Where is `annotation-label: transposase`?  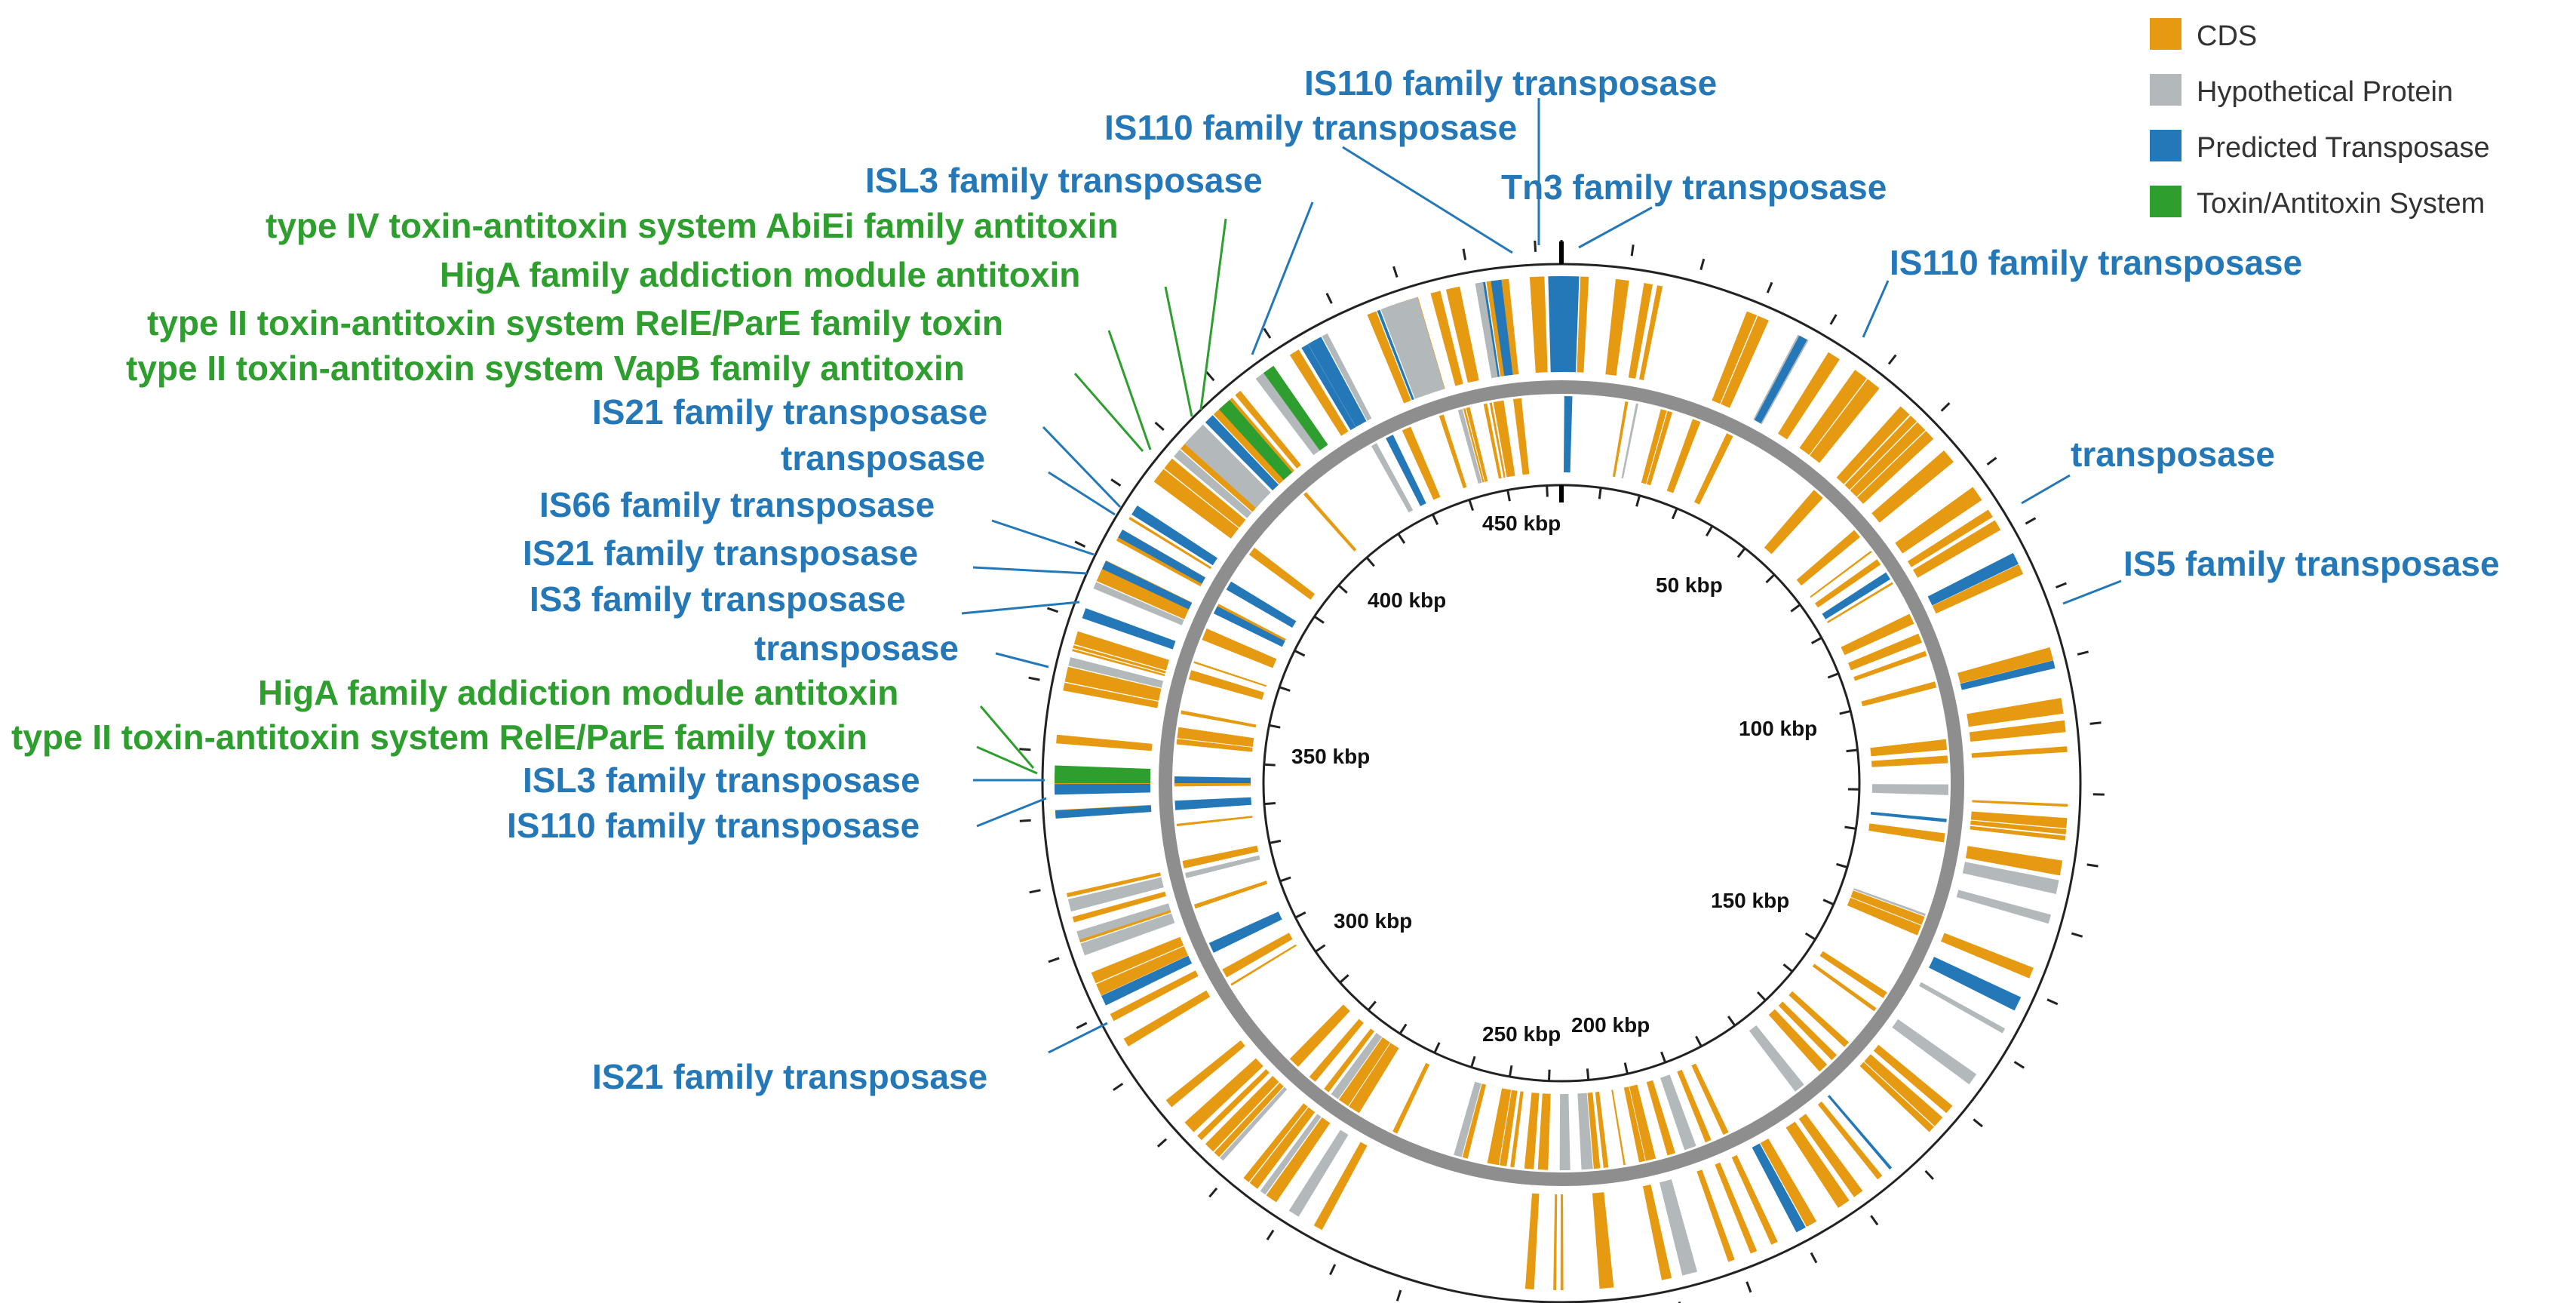 annotation-label: transposase is located at coordinates (856, 648).